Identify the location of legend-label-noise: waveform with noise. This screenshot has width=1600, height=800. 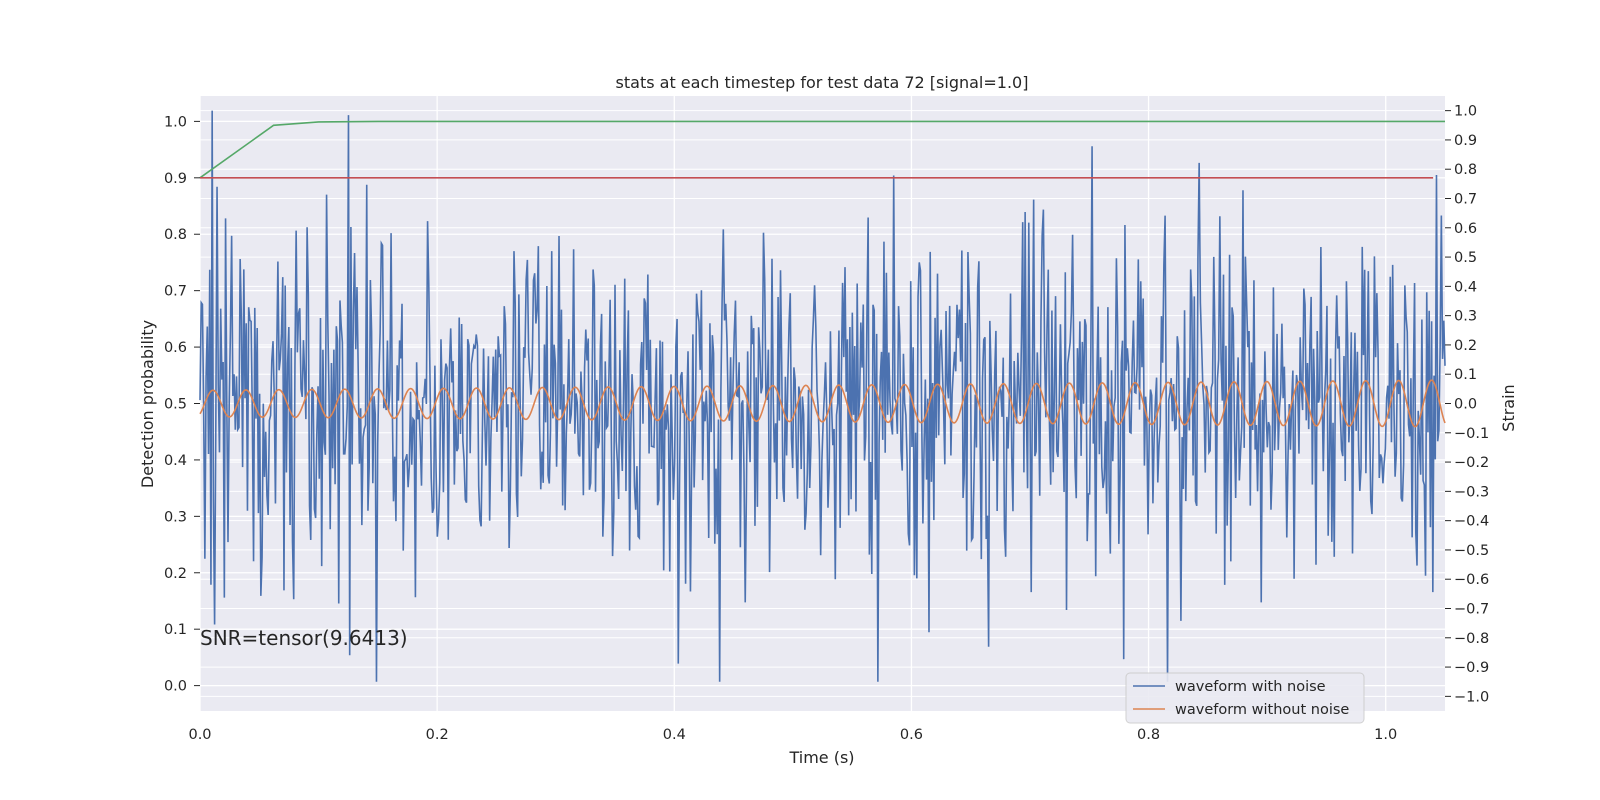
(1250, 687).